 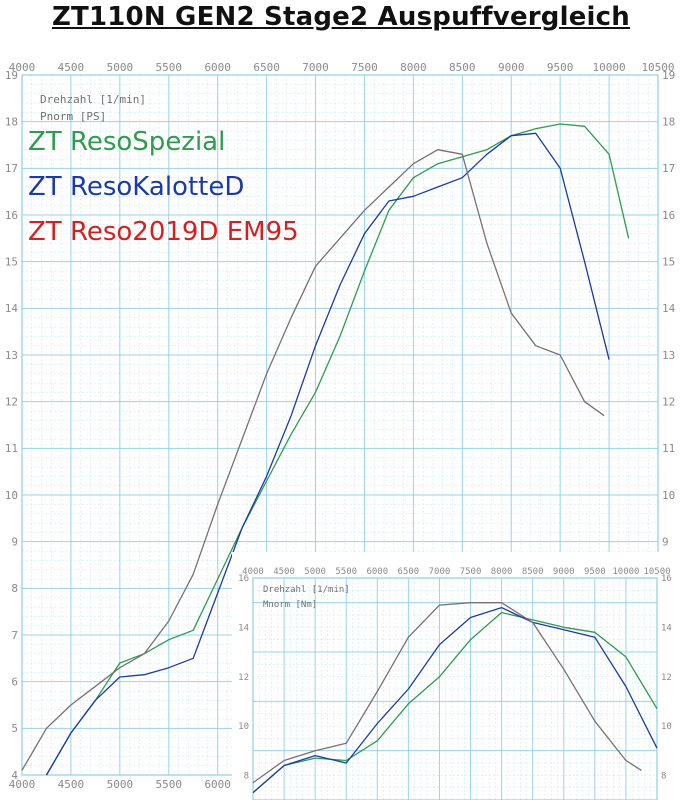 I want to click on y-tick-label: 4, so click(x=14, y=775).